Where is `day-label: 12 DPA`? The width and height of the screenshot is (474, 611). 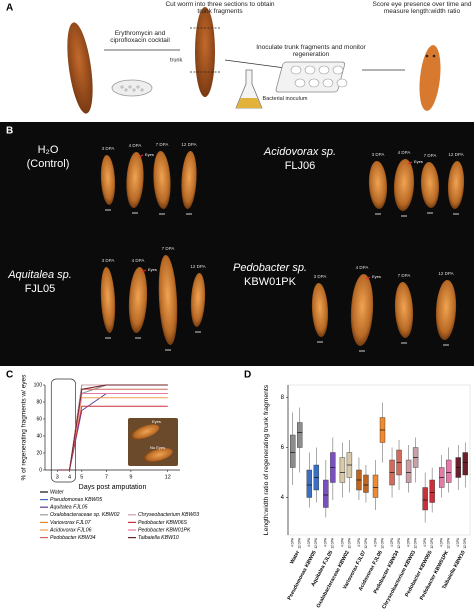
day-label: 12 DPA is located at coordinates (455, 154).